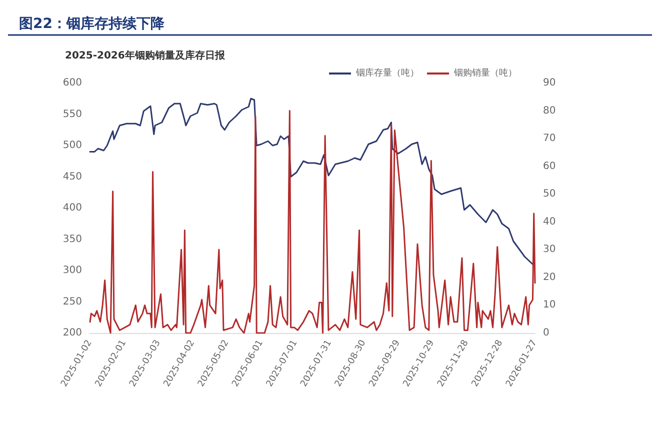 The width and height of the screenshot is (660, 442). What do you see at coordinates (387, 73) in the screenshot?
I see `legend-label: 铟库存量（吨）` at bounding box center [387, 73].